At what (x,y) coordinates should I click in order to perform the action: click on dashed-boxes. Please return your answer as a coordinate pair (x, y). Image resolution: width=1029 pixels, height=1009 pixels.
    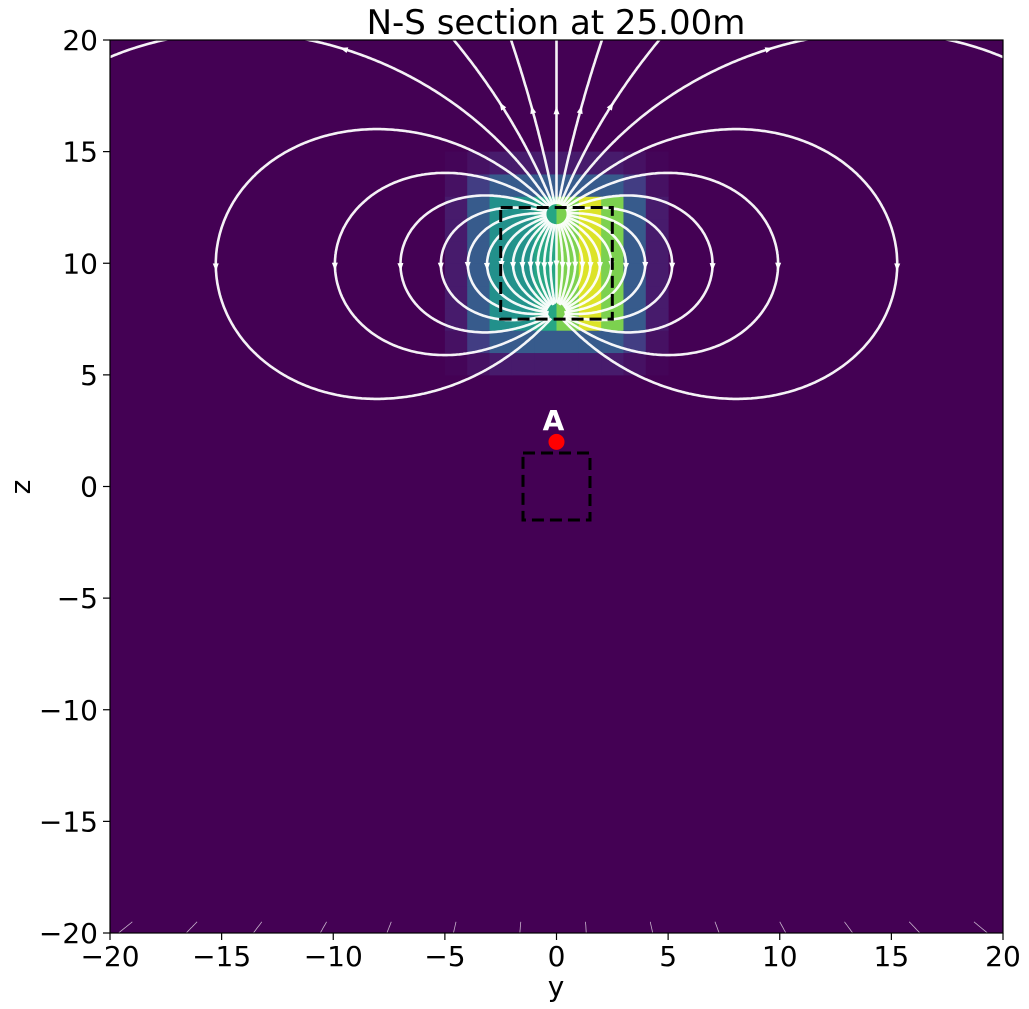
    Looking at the image, I should click on (556, 363).